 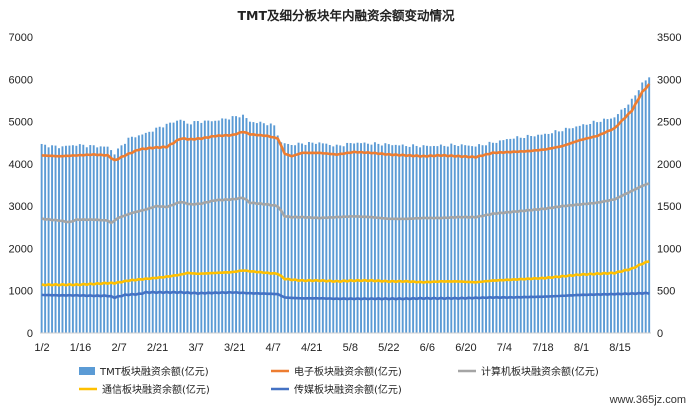 What do you see at coordinates (21, 292) in the screenshot?
I see `y-left-tick-label: 1000` at bounding box center [21, 292].